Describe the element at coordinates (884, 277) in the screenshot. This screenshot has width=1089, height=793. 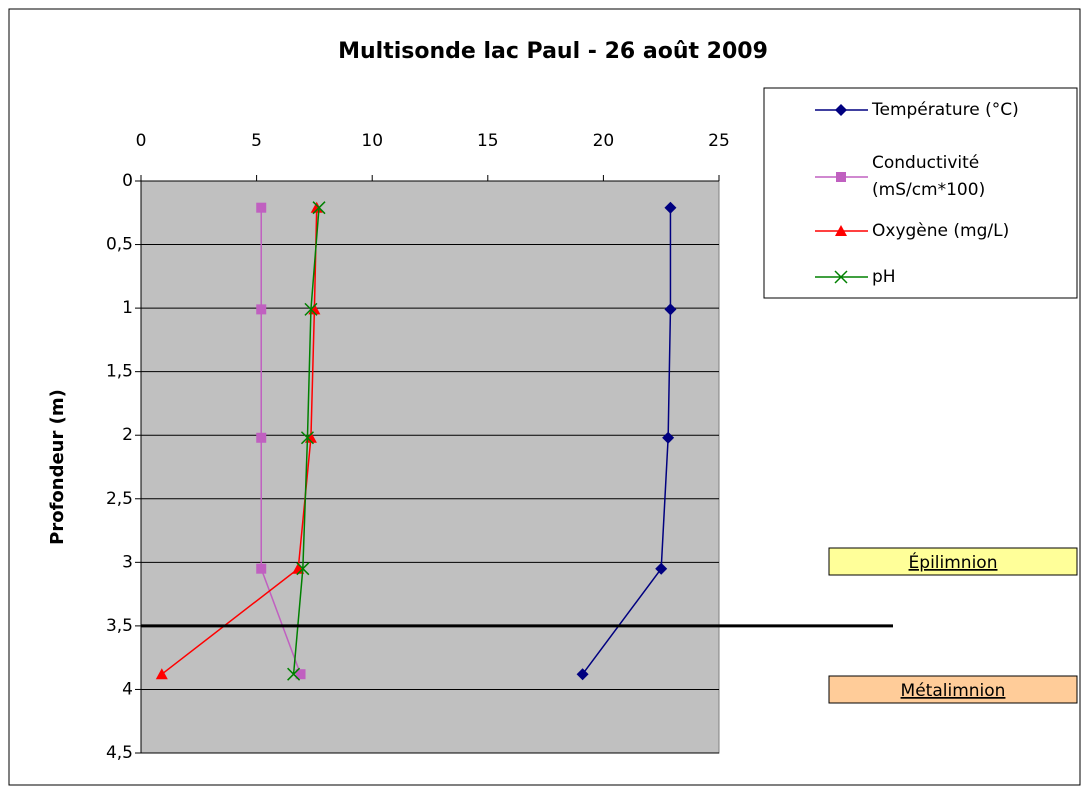
I see `legend-label: pH` at that location.